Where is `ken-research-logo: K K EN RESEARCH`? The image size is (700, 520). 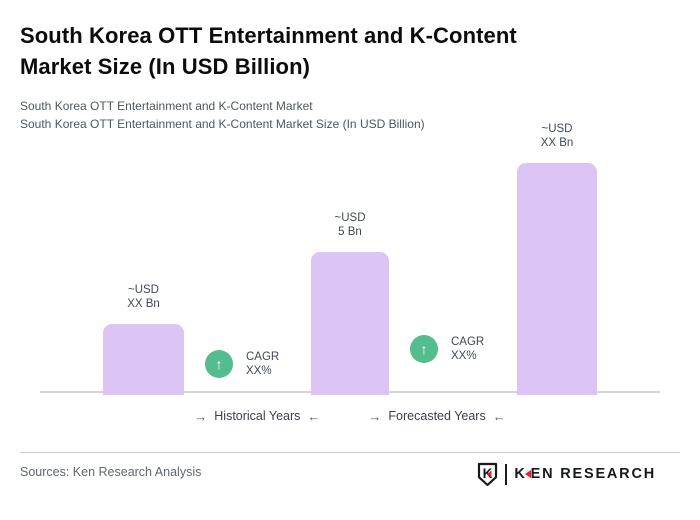
ken-research-logo: K K EN RESEARCH is located at coordinates (566, 474).